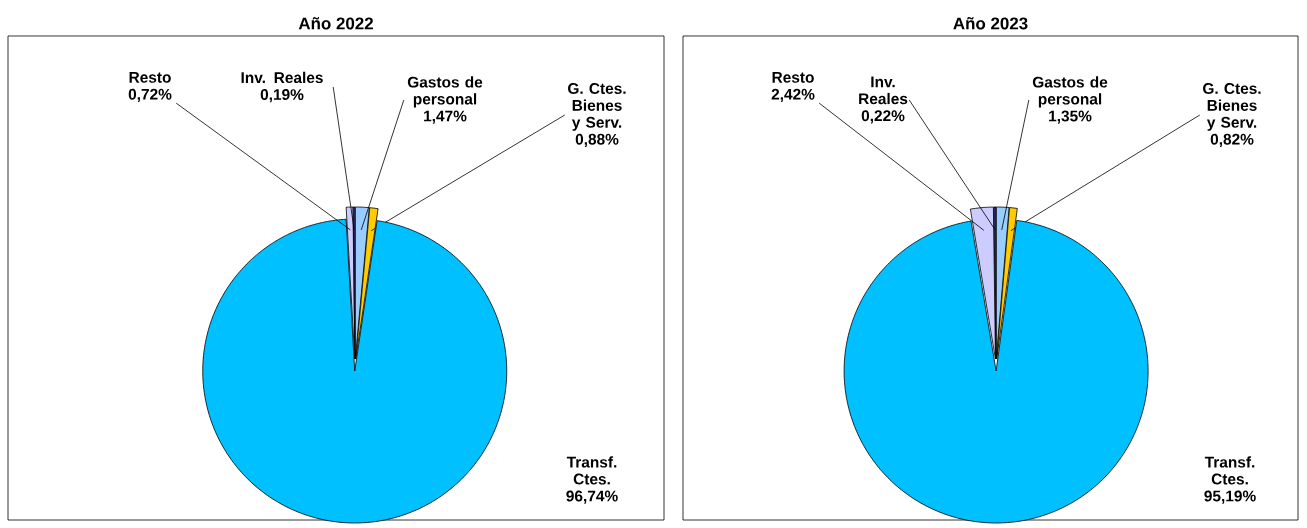 This screenshot has height=528, width=1307. I want to click on data-label: 0,19%, so click(282, 96).